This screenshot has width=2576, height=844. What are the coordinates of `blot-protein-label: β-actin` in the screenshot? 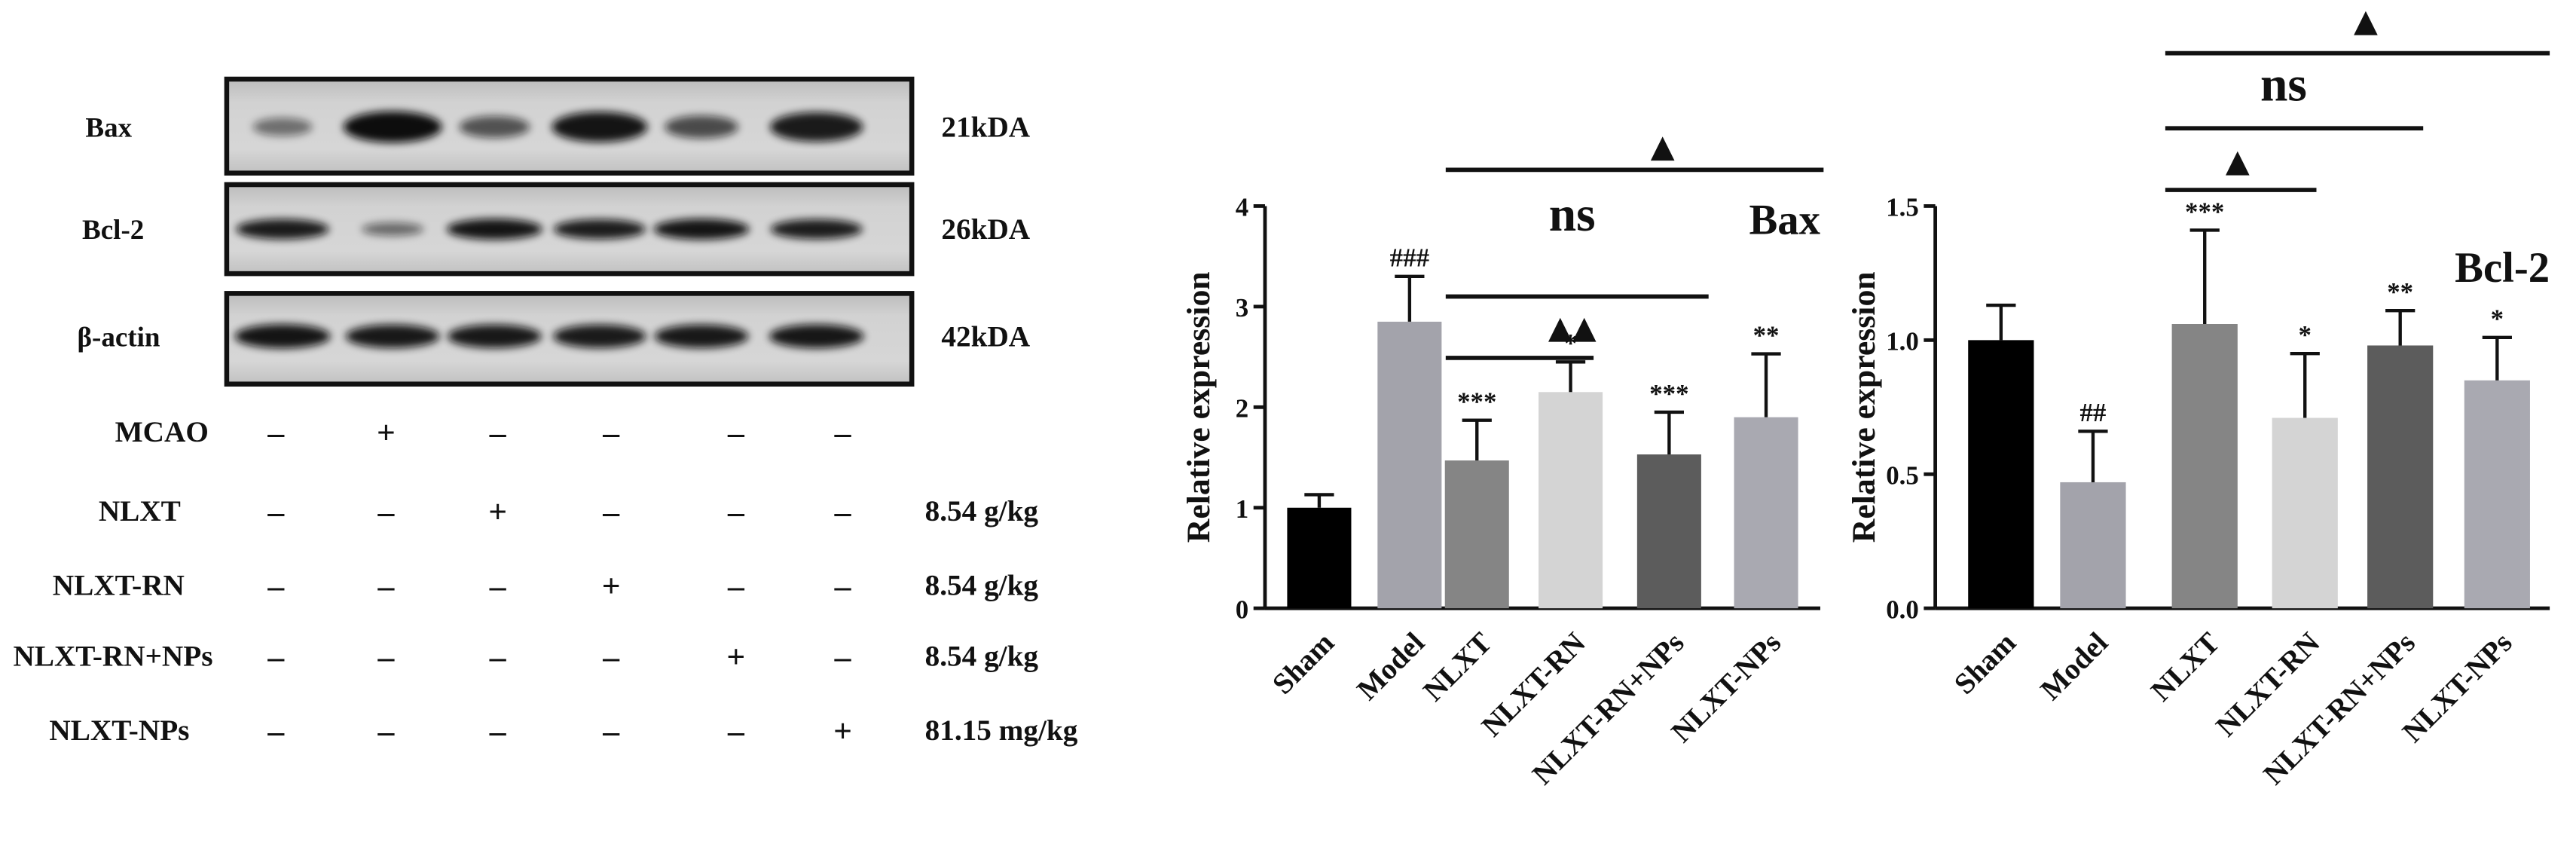 It's located at (118, 337).